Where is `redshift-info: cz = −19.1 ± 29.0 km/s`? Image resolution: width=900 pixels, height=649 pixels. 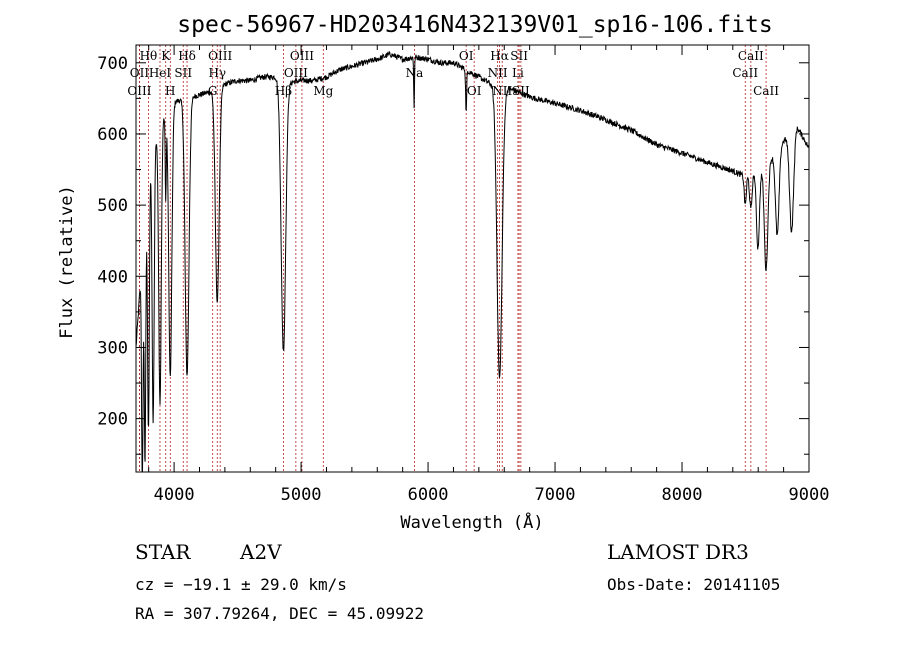 redshift-info: cz = −19.1 ± 29.0 km/s is located at coordinates (241, 584).